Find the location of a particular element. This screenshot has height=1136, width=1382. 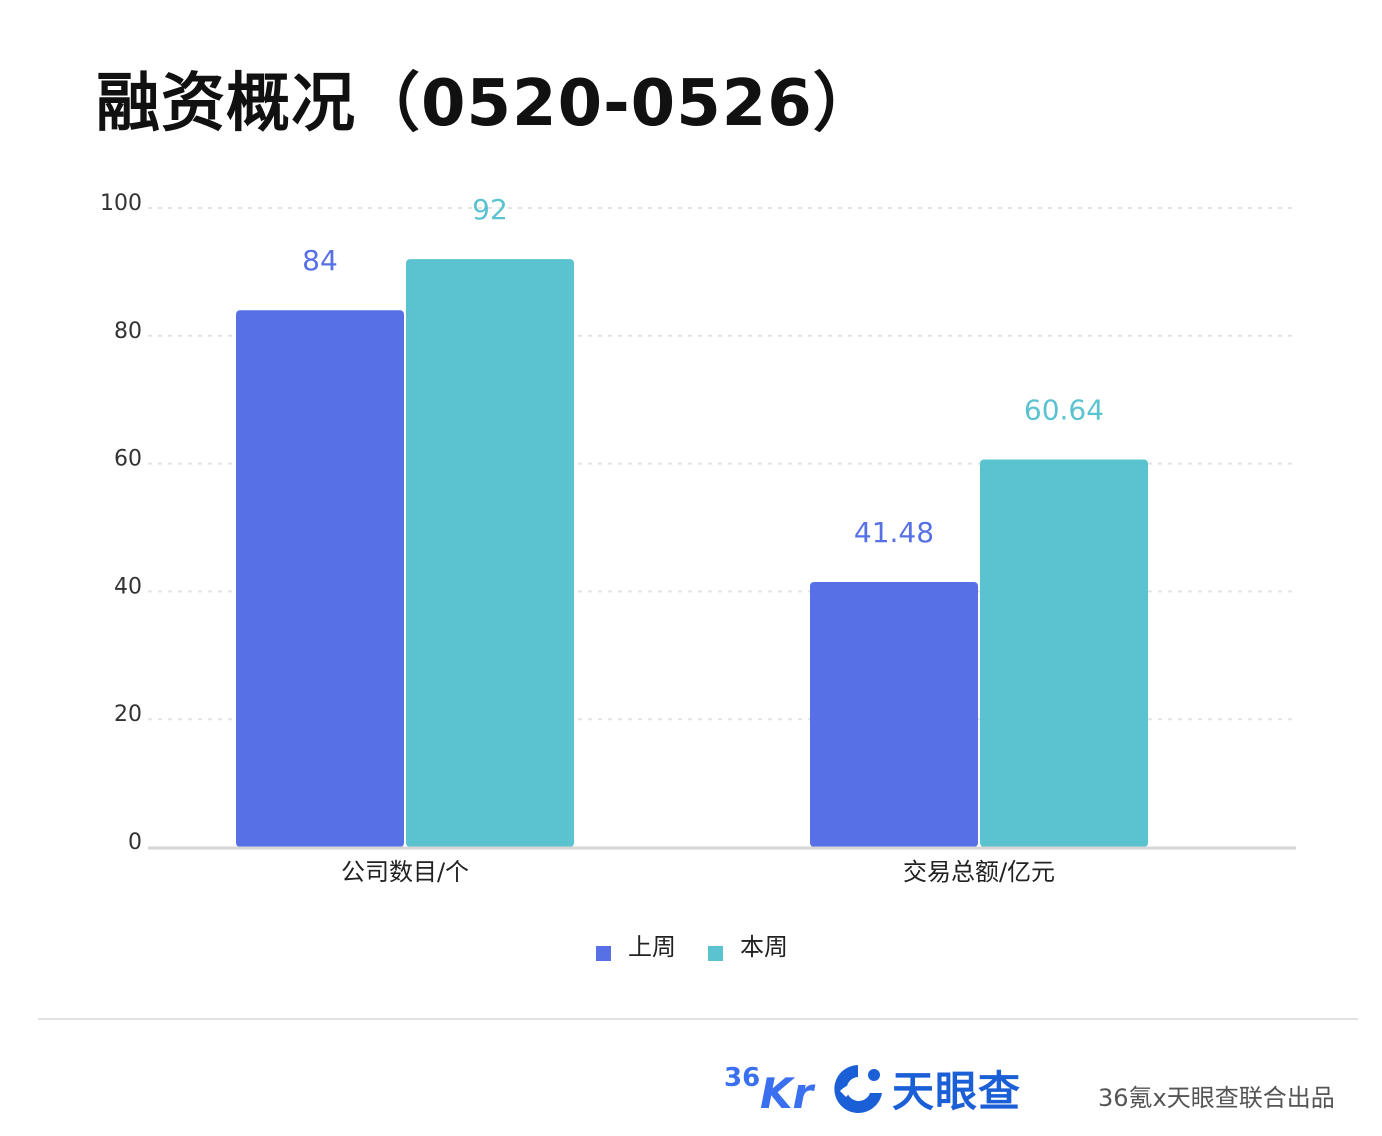

category-label: 公司数目/个 is located at coordinates (405, 872).